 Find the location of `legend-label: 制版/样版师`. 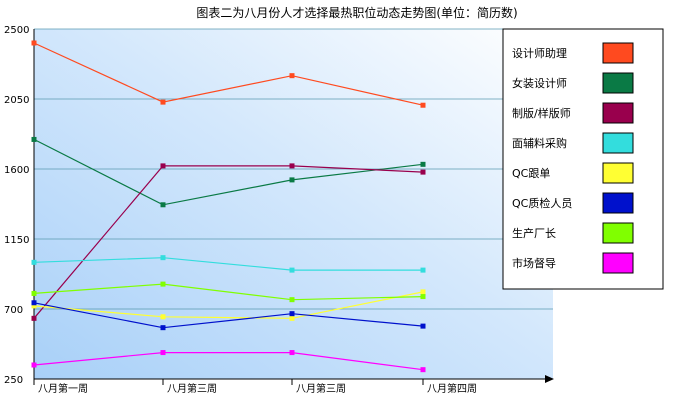

legend-label: 制版/样版师 is located at coordinates (541, 113).